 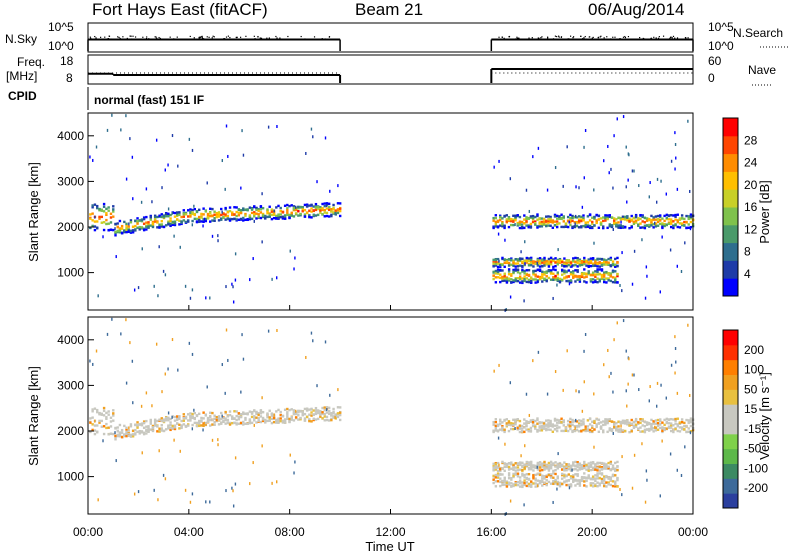 I want to click on velocity-ylabel: Slant Range [km], so click(x=33, y=416).